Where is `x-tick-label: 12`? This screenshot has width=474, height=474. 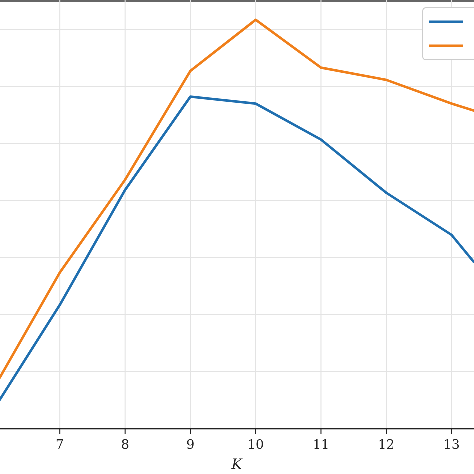
x-tick-label: 12 is located at coordinates (386, 445).